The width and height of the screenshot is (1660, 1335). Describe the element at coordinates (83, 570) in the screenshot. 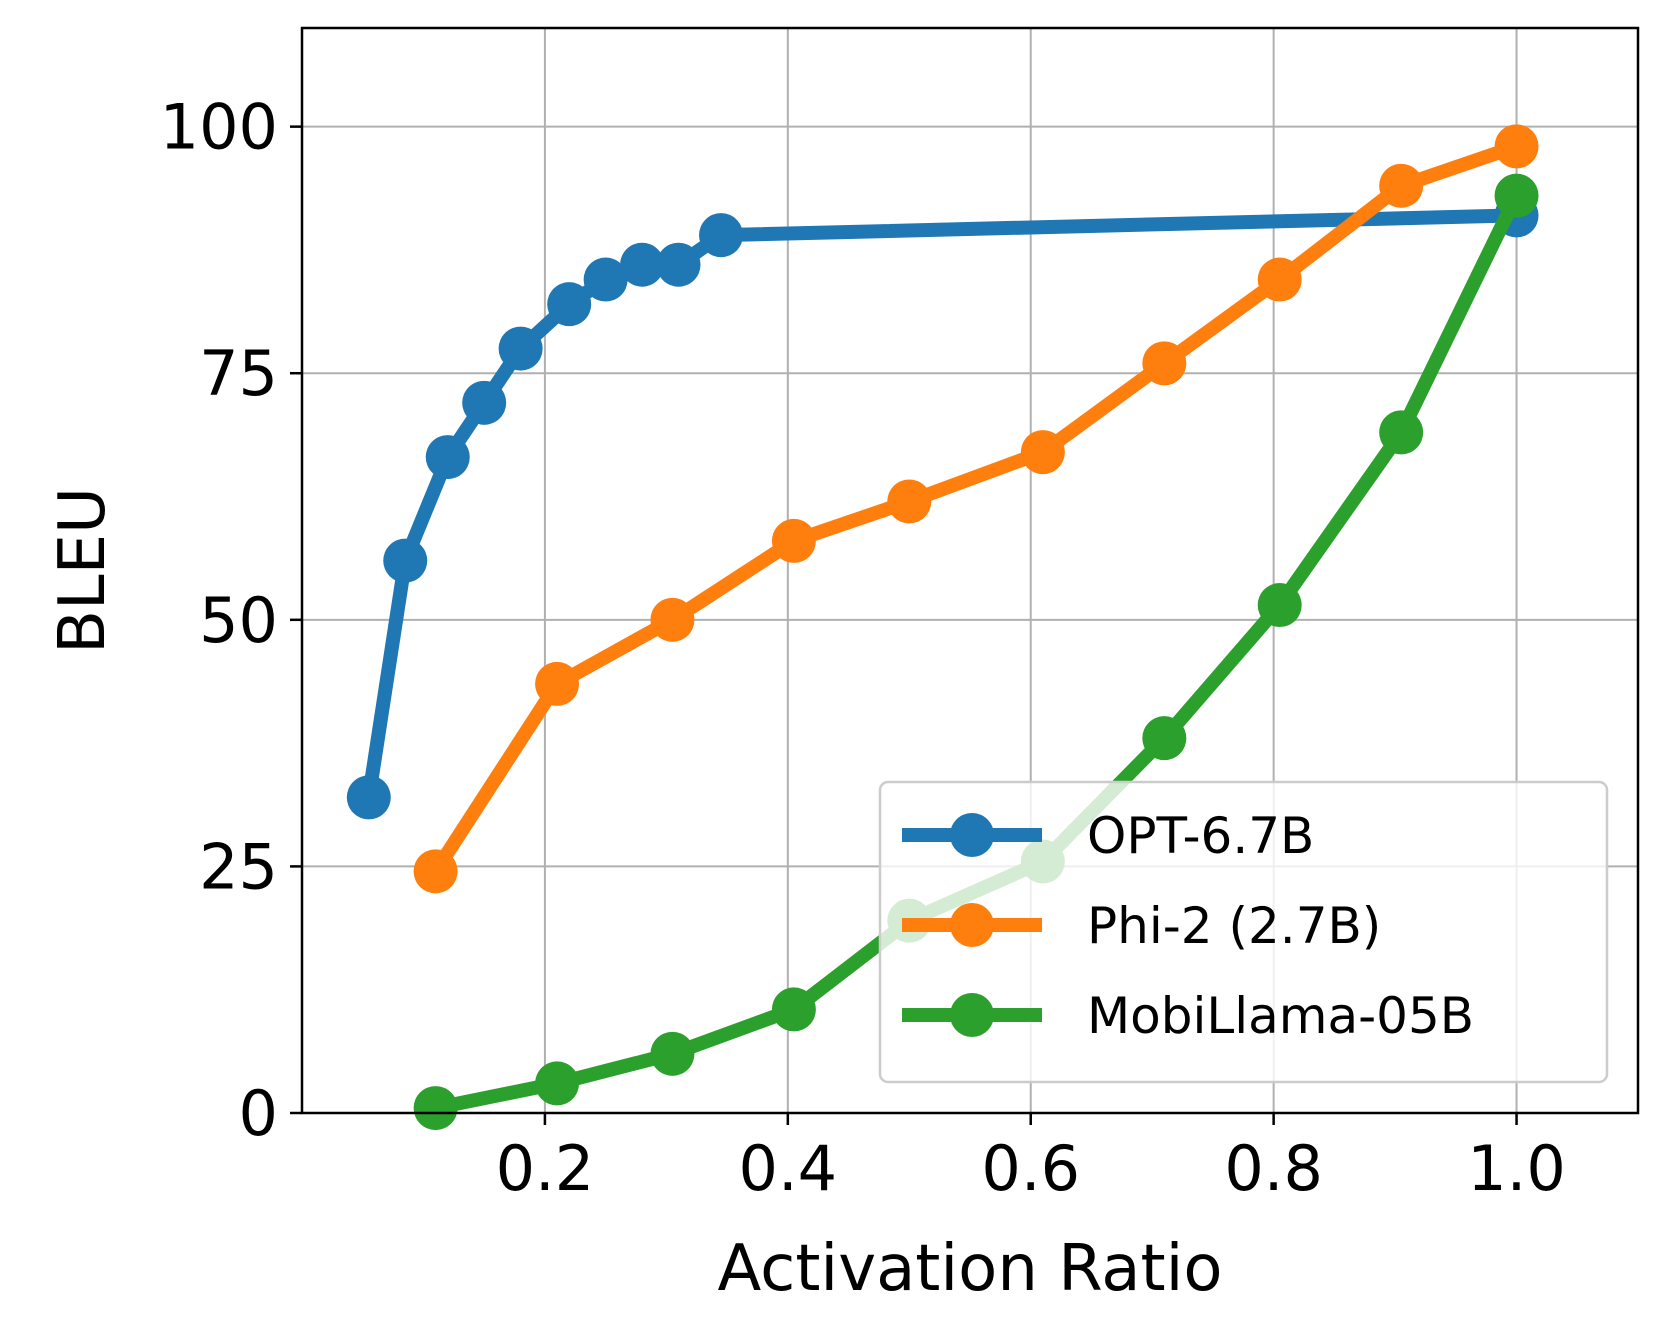

I see `y-axis-title: BLEU` at that location.